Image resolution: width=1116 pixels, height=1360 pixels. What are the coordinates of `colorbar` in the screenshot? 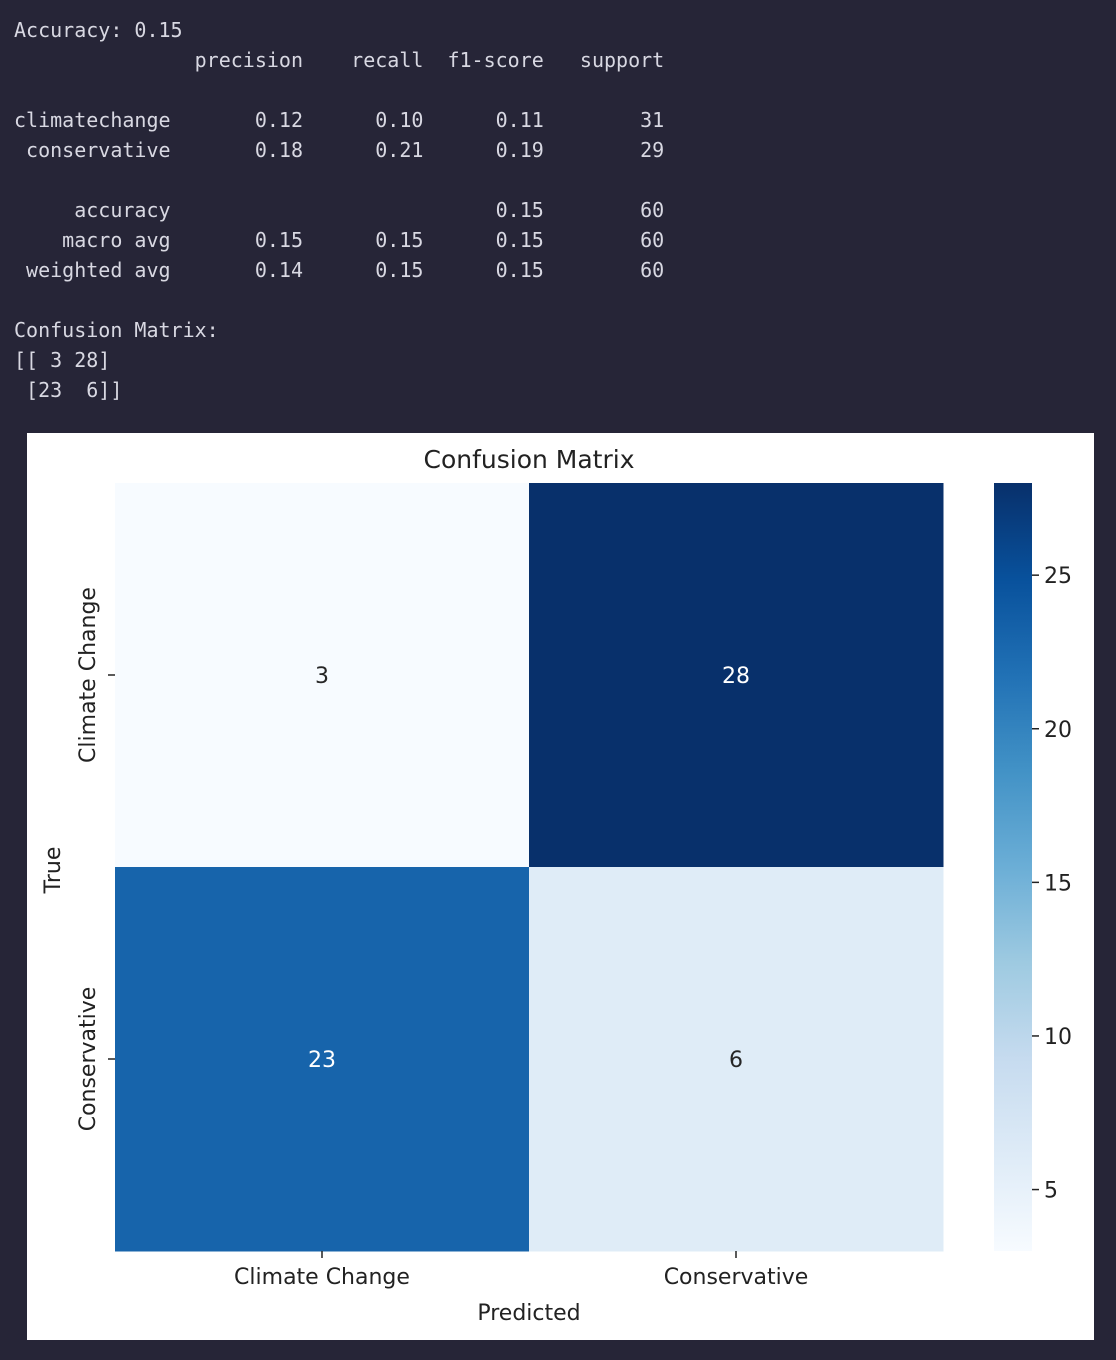 It's located at (1013, 867).